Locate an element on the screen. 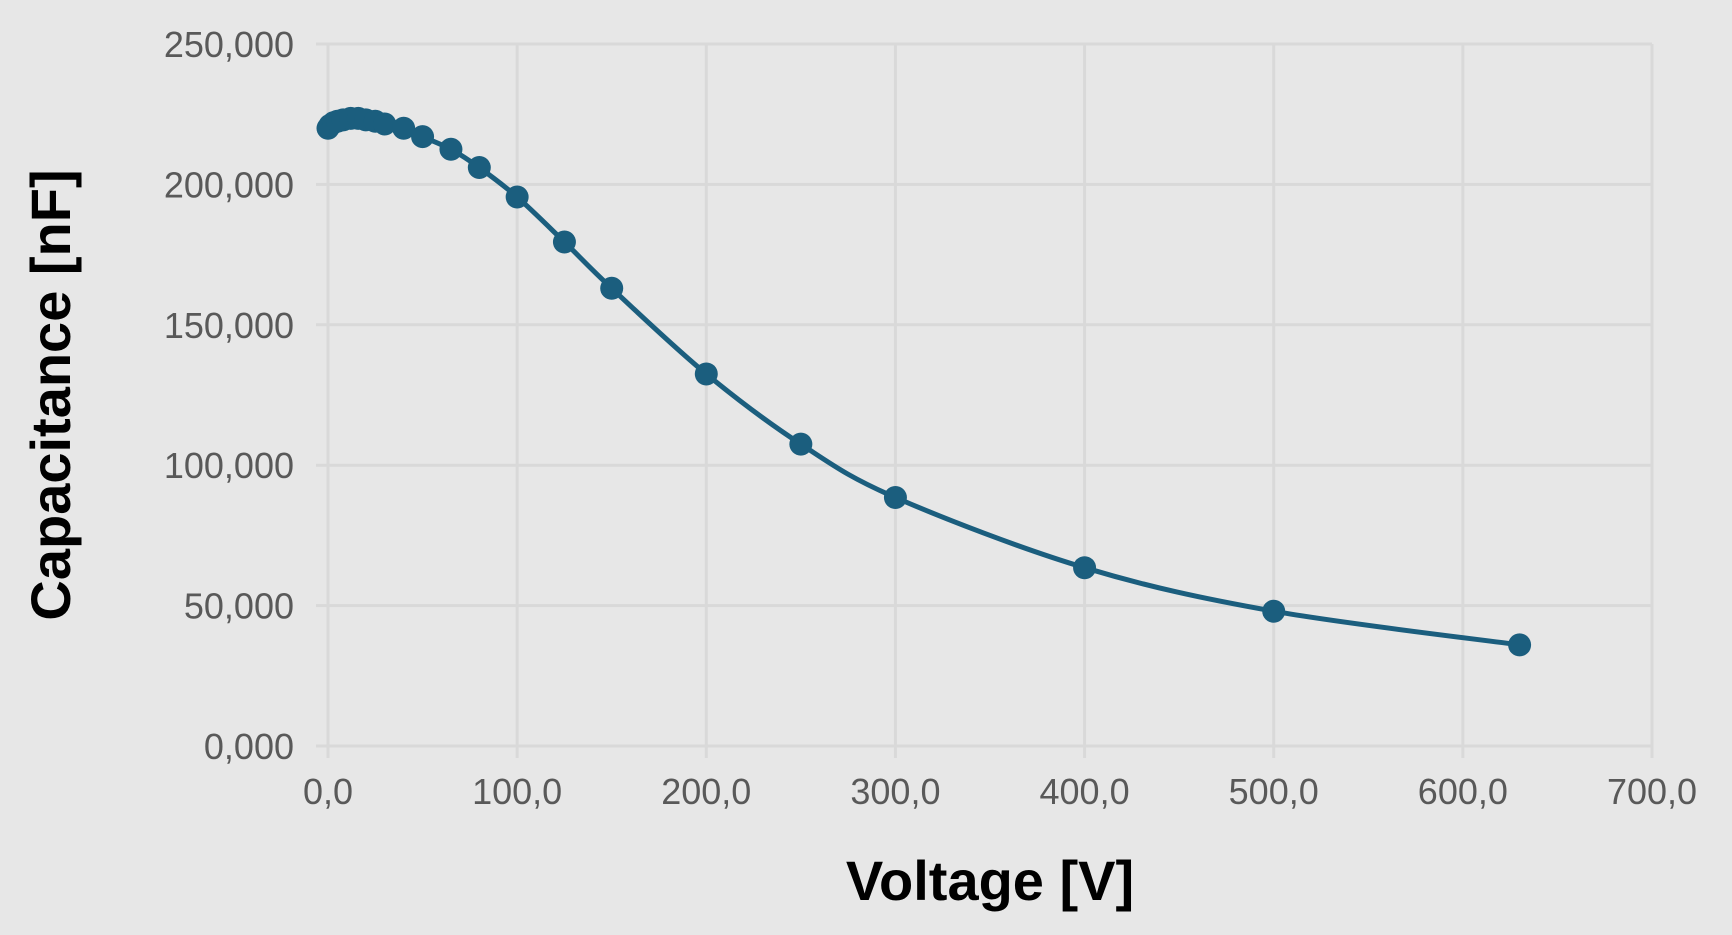 The height and width of the screenshot is (935, 1732). x-tick-label: 400,0 is located at coordinates (1085, 791).